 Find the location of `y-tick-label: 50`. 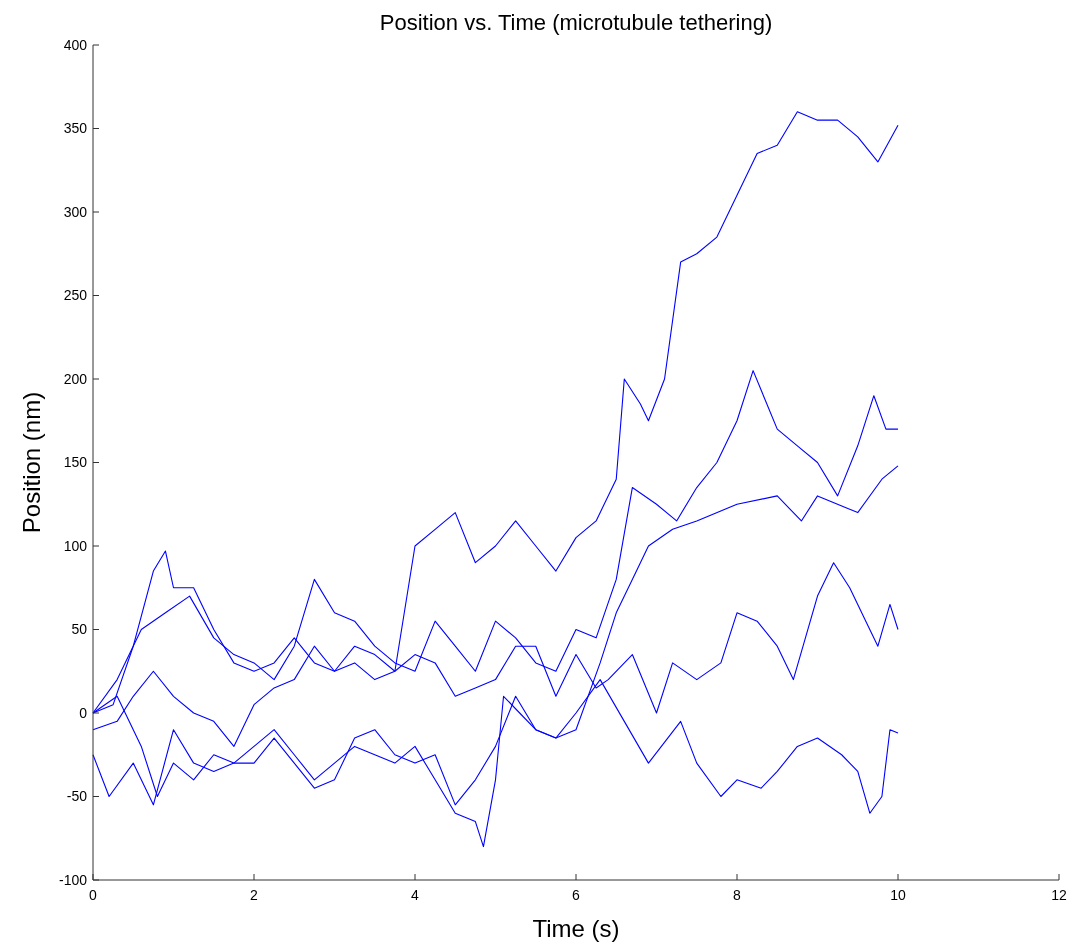

y-tick-label: 50 is located at coordinates (79, 629).